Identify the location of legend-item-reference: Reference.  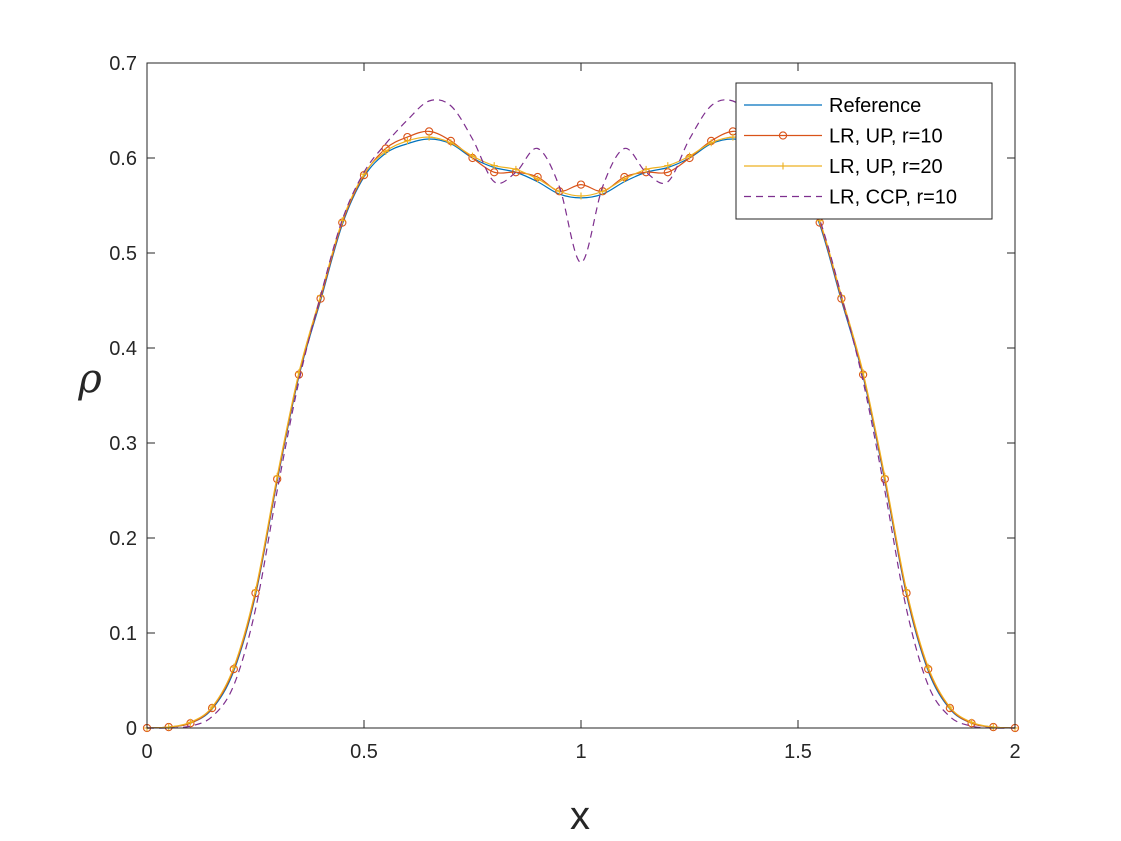
(832, 106).